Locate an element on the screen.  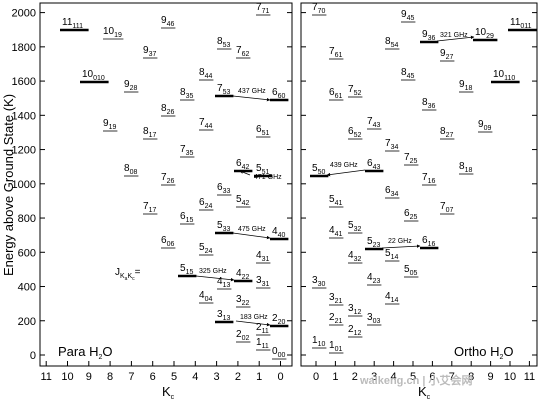
para-level-label: 331 is located at coordinates (262, 281).